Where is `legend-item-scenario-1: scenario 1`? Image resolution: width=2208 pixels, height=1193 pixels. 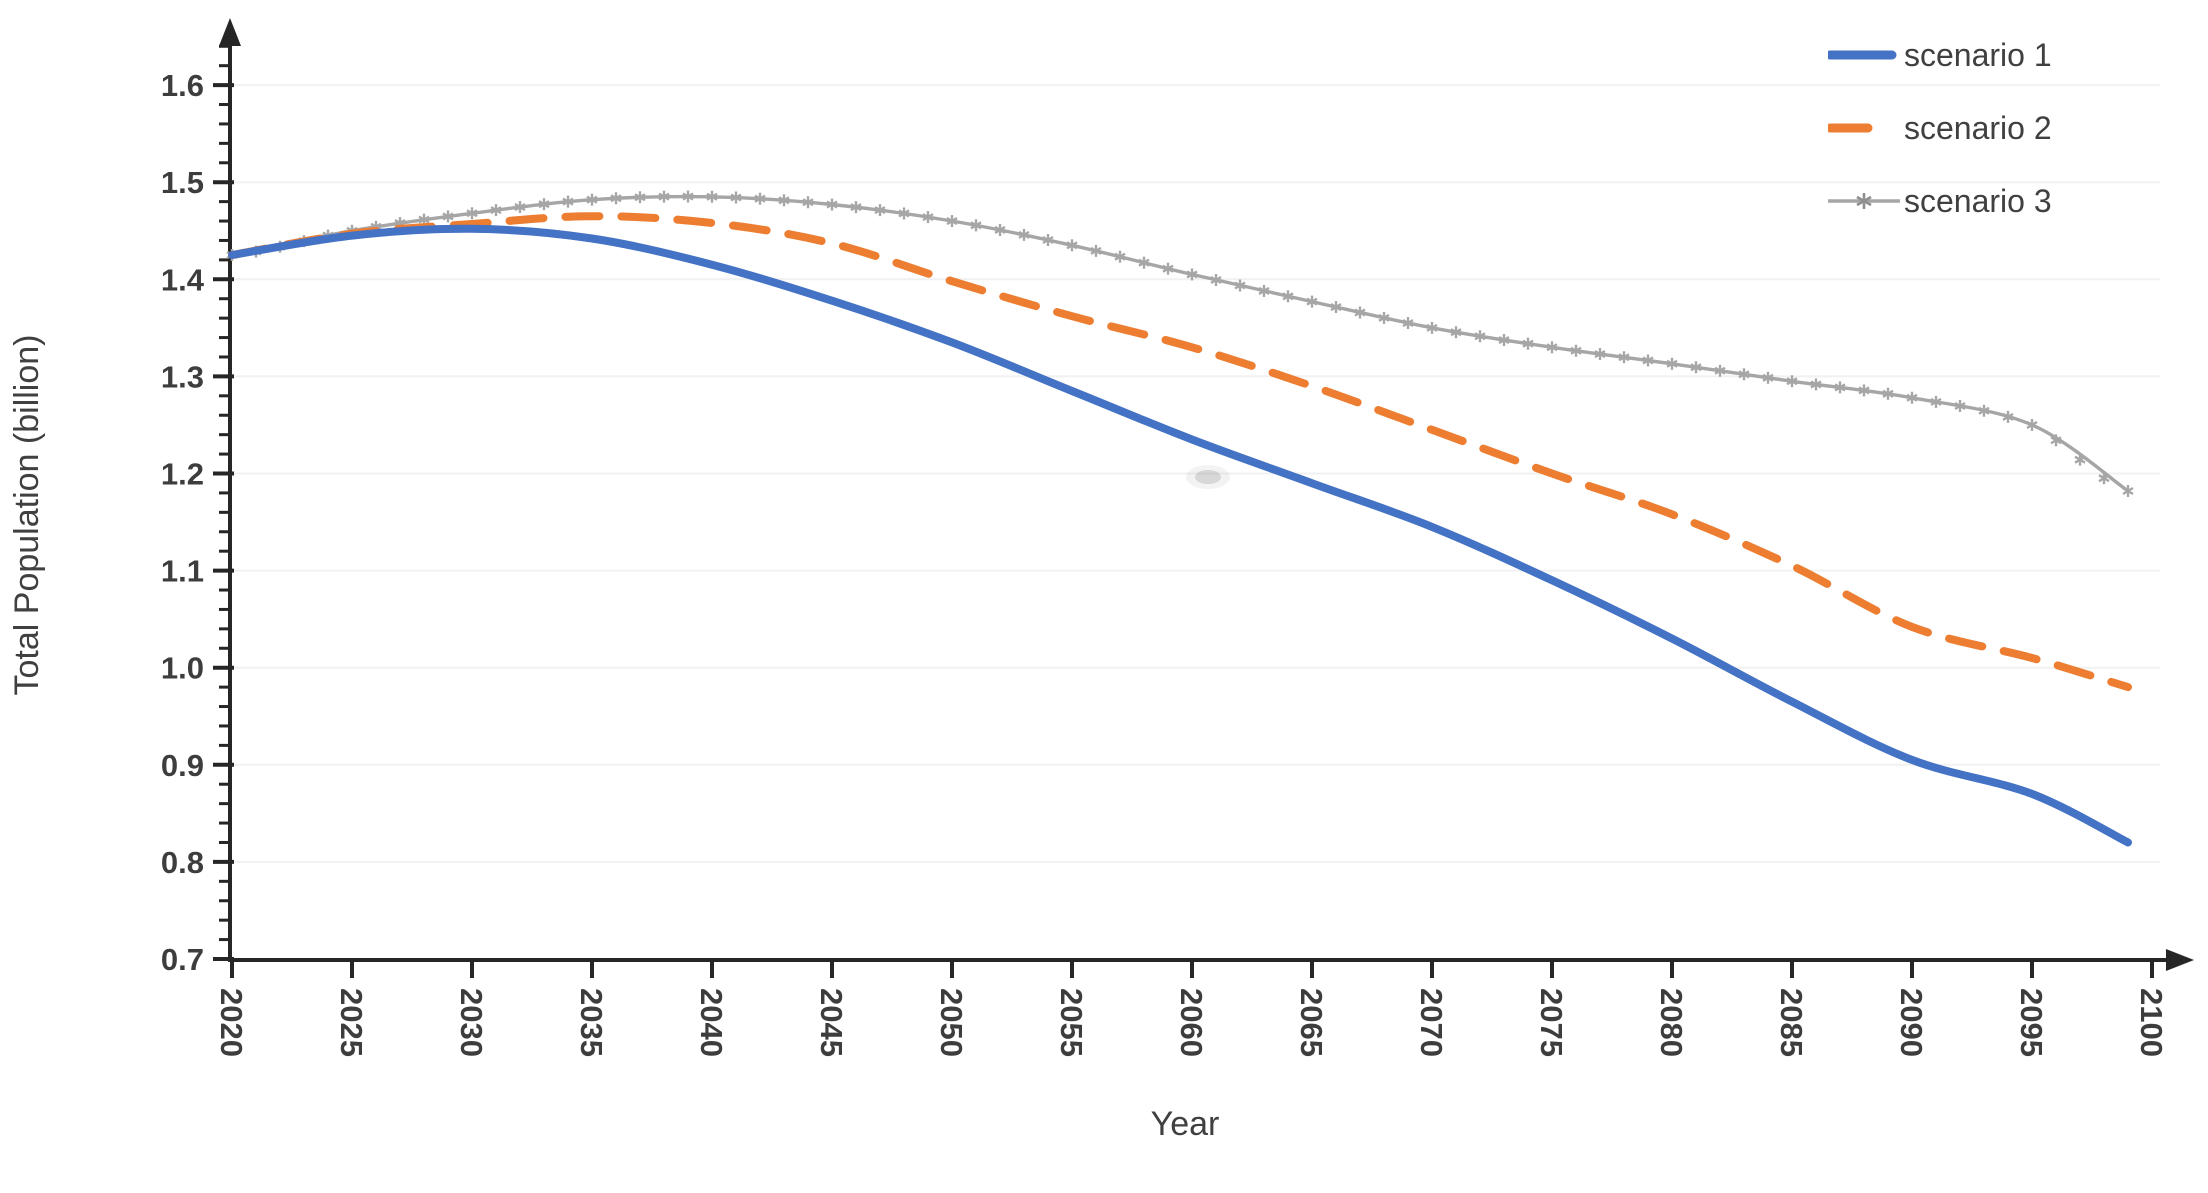
legend-item-scenario-1: scenario 1 is located at coordinates (1940, 55).